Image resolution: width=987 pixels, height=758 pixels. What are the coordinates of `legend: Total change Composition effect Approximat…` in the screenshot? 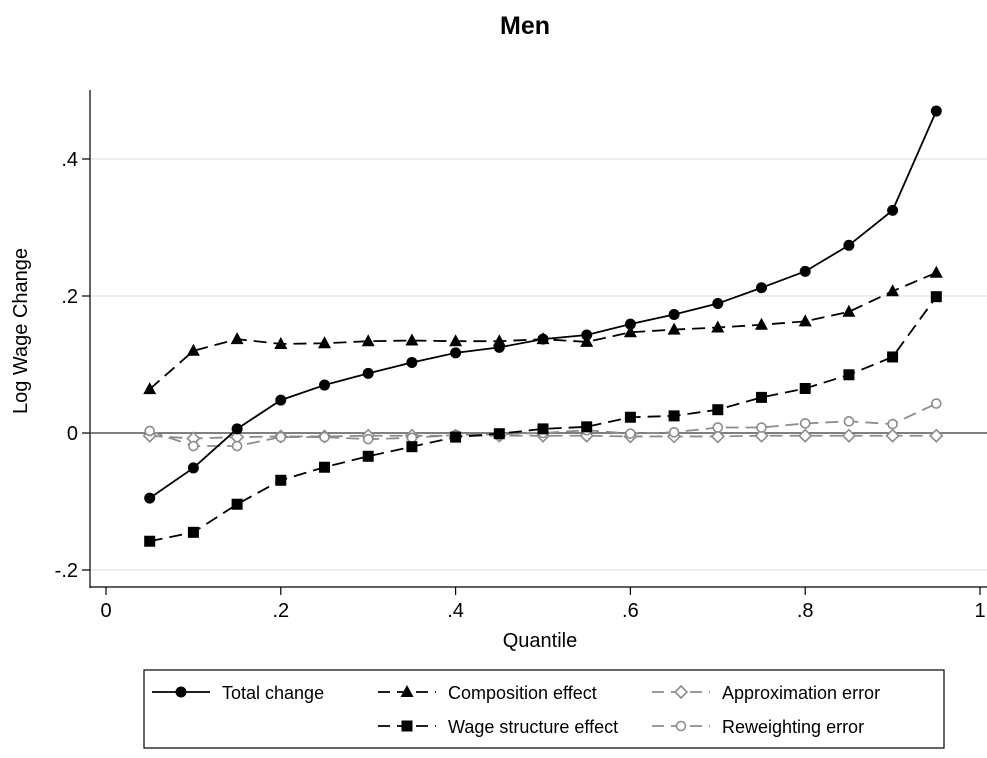 It's located at (544, 709).